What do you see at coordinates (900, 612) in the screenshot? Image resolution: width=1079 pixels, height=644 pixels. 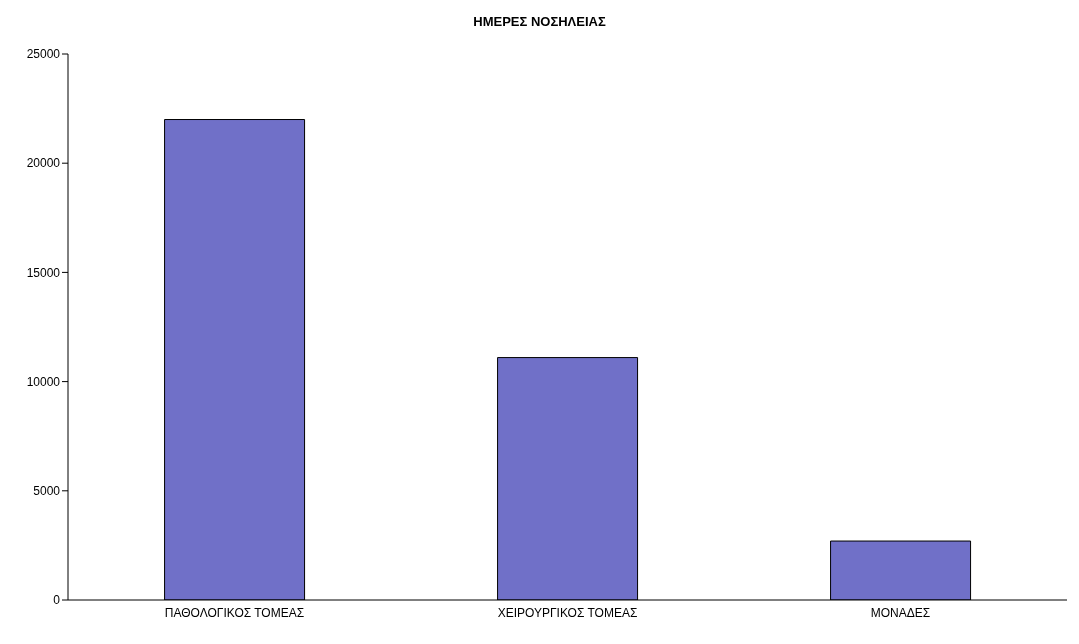 I see `x-tick-label: ΜΟΝΑΔΕΣ` at bounding box center [900, 612].